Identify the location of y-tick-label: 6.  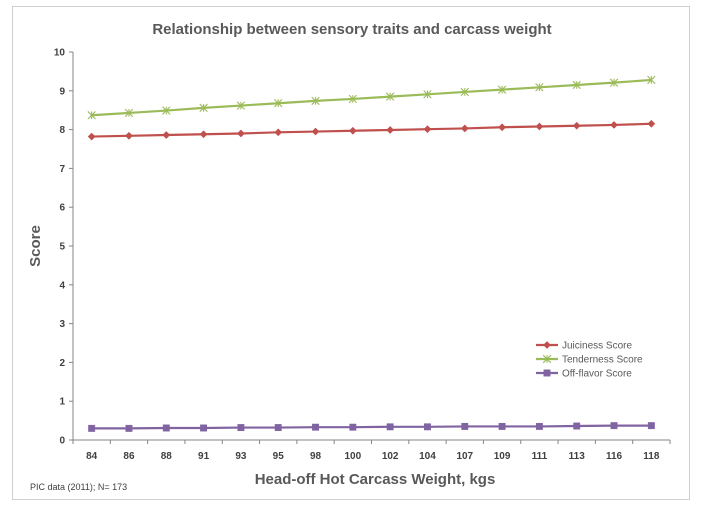
(62, 208).